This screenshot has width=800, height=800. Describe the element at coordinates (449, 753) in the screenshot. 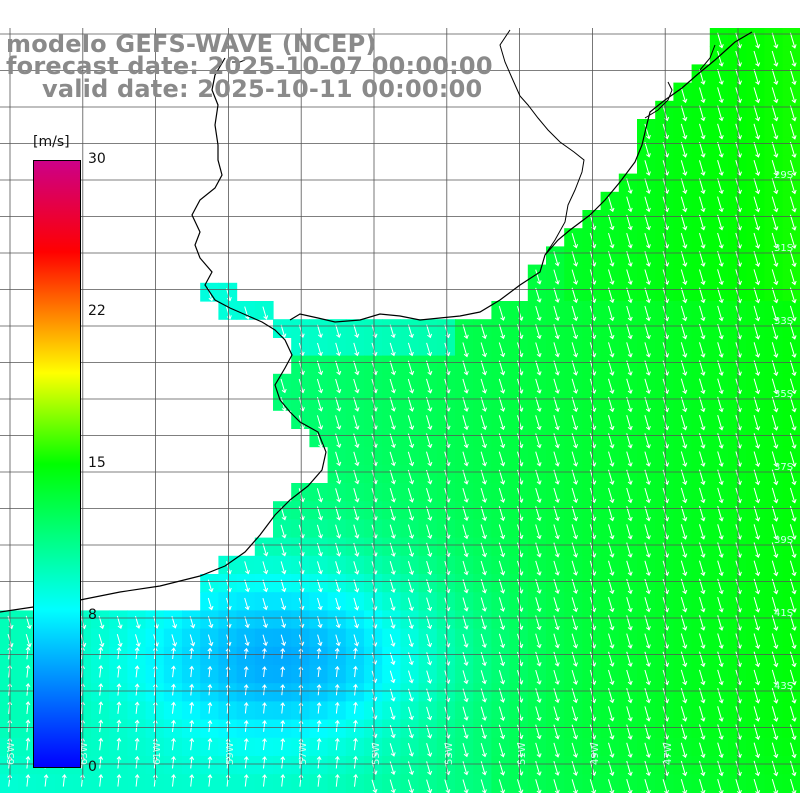

I see `lon-label: 53W` at that location.